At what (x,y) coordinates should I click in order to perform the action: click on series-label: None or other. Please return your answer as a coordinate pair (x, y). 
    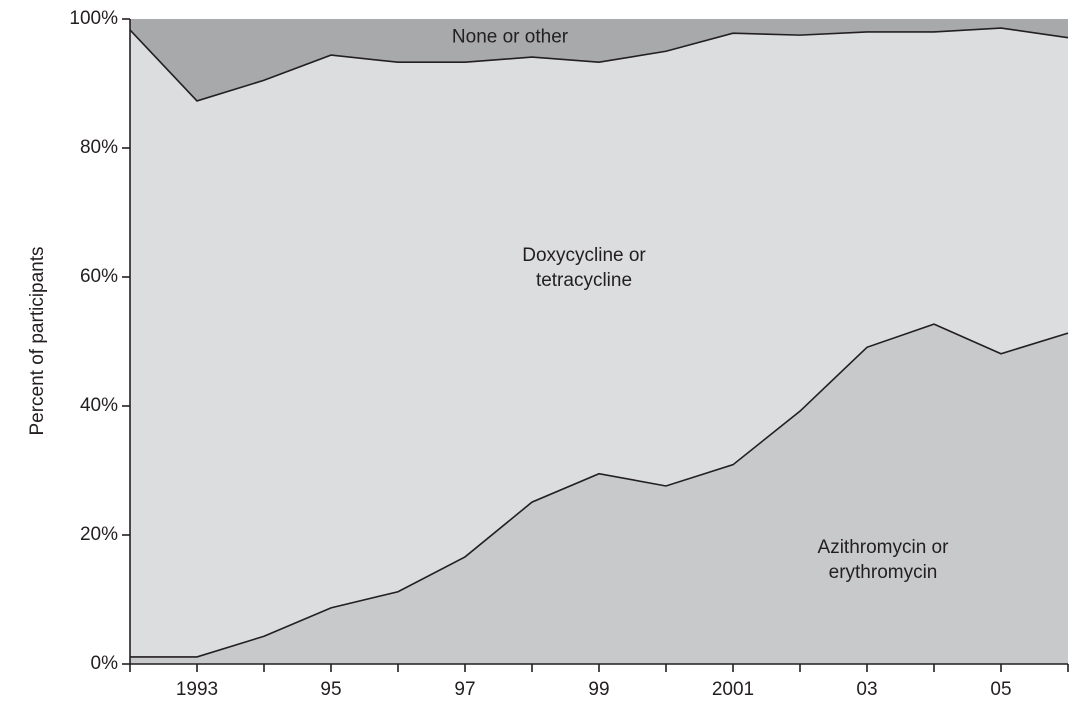
    Looking at the image, I should click on (510, 37).